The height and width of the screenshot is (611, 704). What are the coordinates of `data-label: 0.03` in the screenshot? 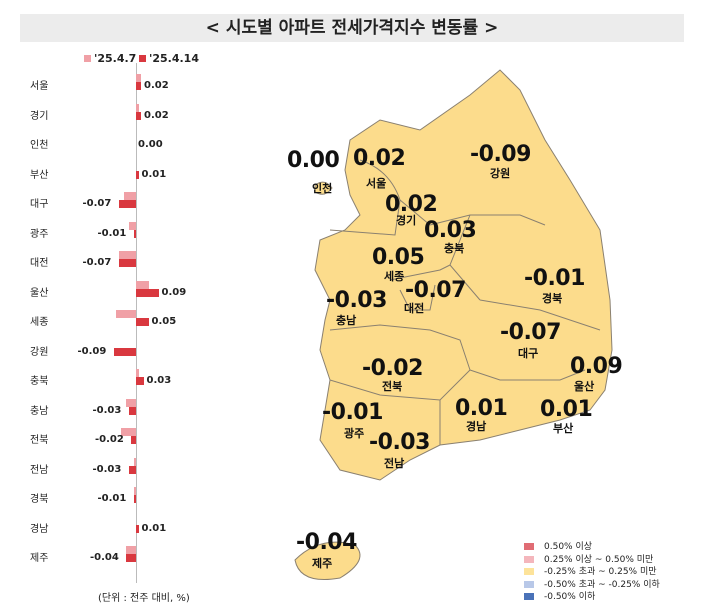 It's located at (159, 380).